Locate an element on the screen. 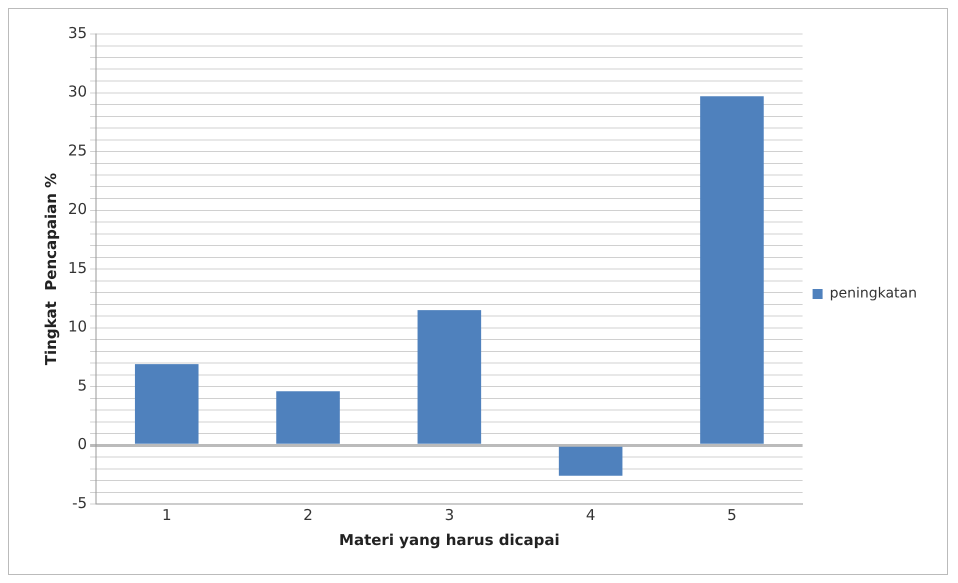 The height and width of the screenshot is (583, 958). x-tick-label: 3 is located at coordinates (449, 515).